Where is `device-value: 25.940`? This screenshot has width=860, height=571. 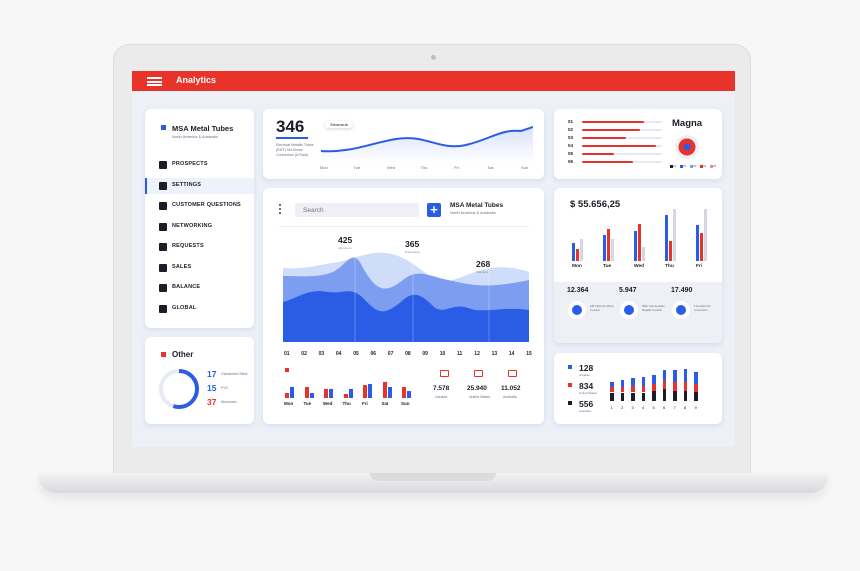
device-value: 25.940 is located at coordinates (477, 388).